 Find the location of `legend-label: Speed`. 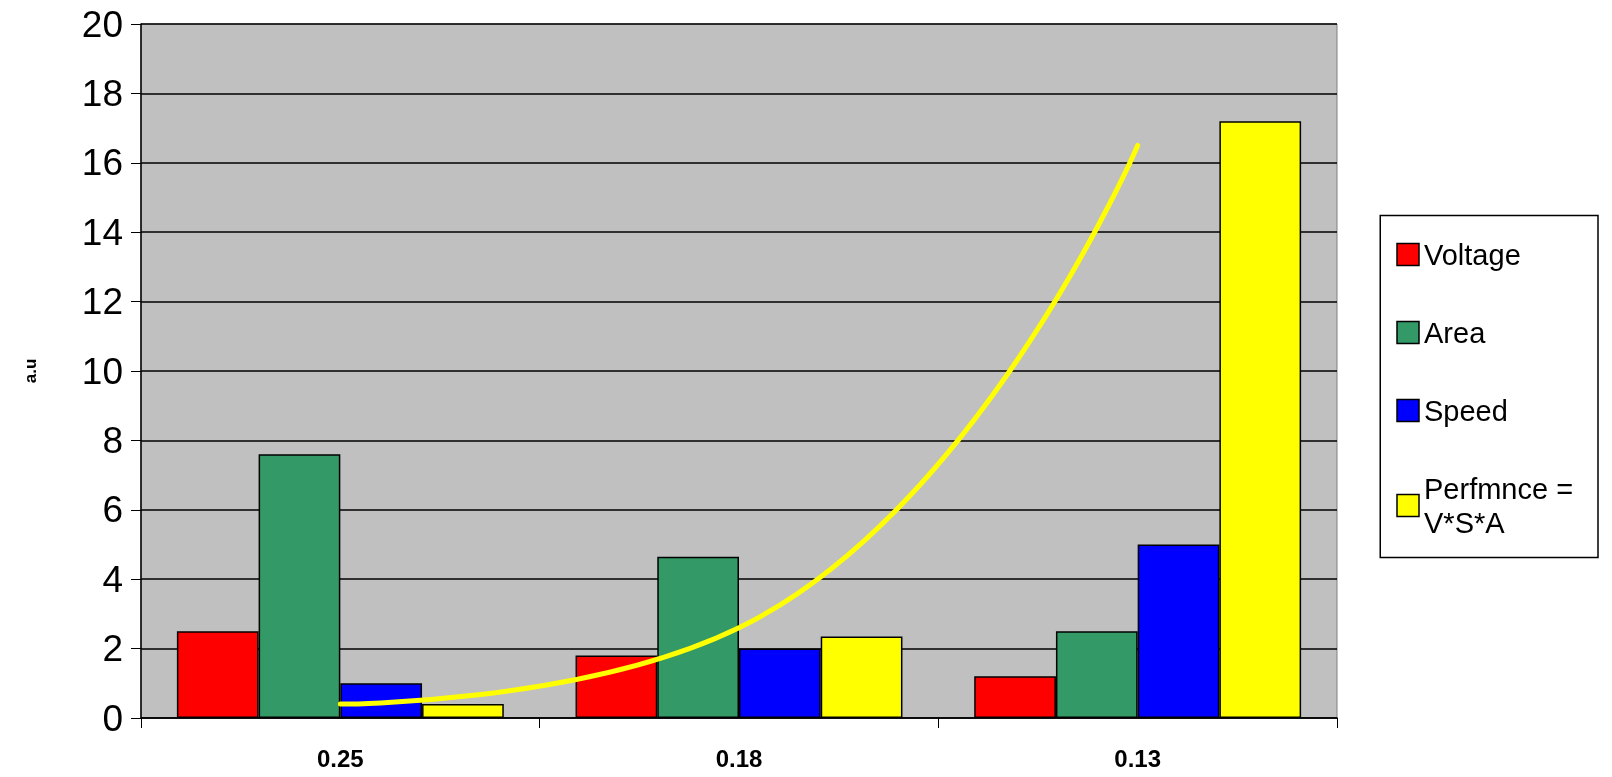

legend-label: Speed is located at coordinates (1466, 410).